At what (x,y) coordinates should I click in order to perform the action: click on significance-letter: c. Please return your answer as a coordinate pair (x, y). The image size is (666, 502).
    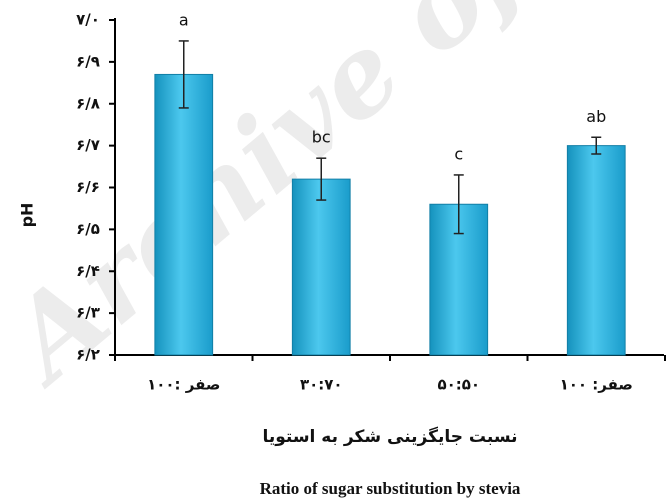
    Looking at the image, I should click on (458, 153).